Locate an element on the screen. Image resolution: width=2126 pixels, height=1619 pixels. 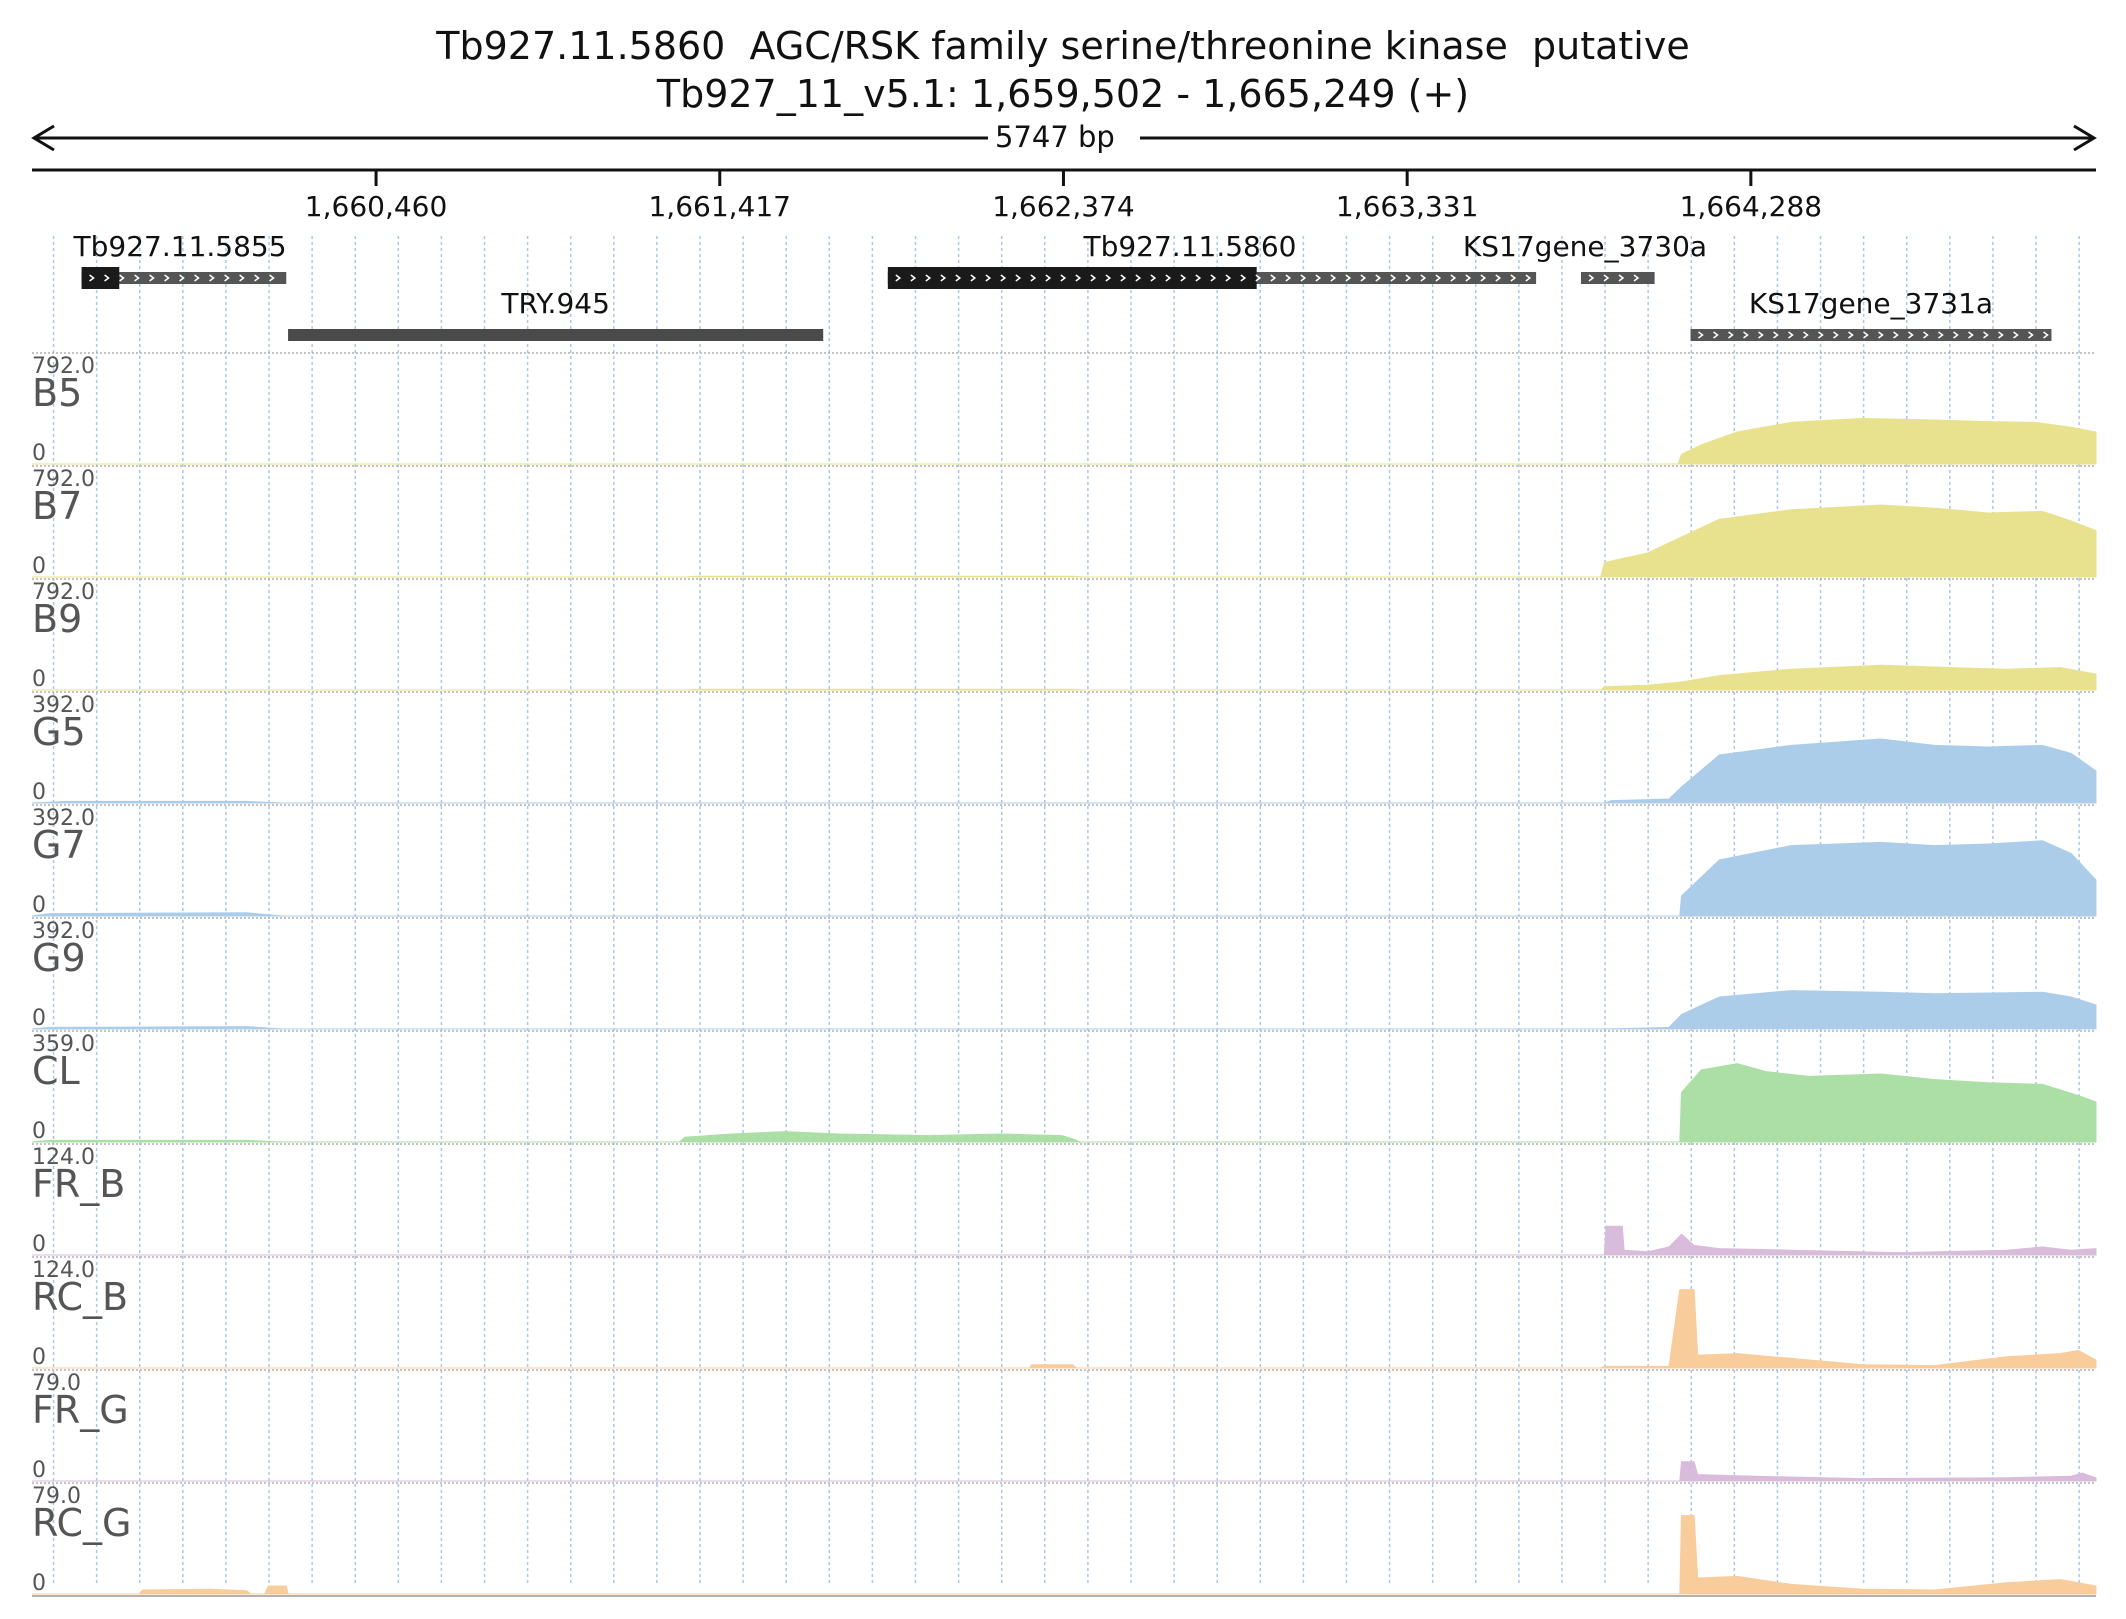
gene-label: Tb927.11.5855 is located at coordinates (180, 246).